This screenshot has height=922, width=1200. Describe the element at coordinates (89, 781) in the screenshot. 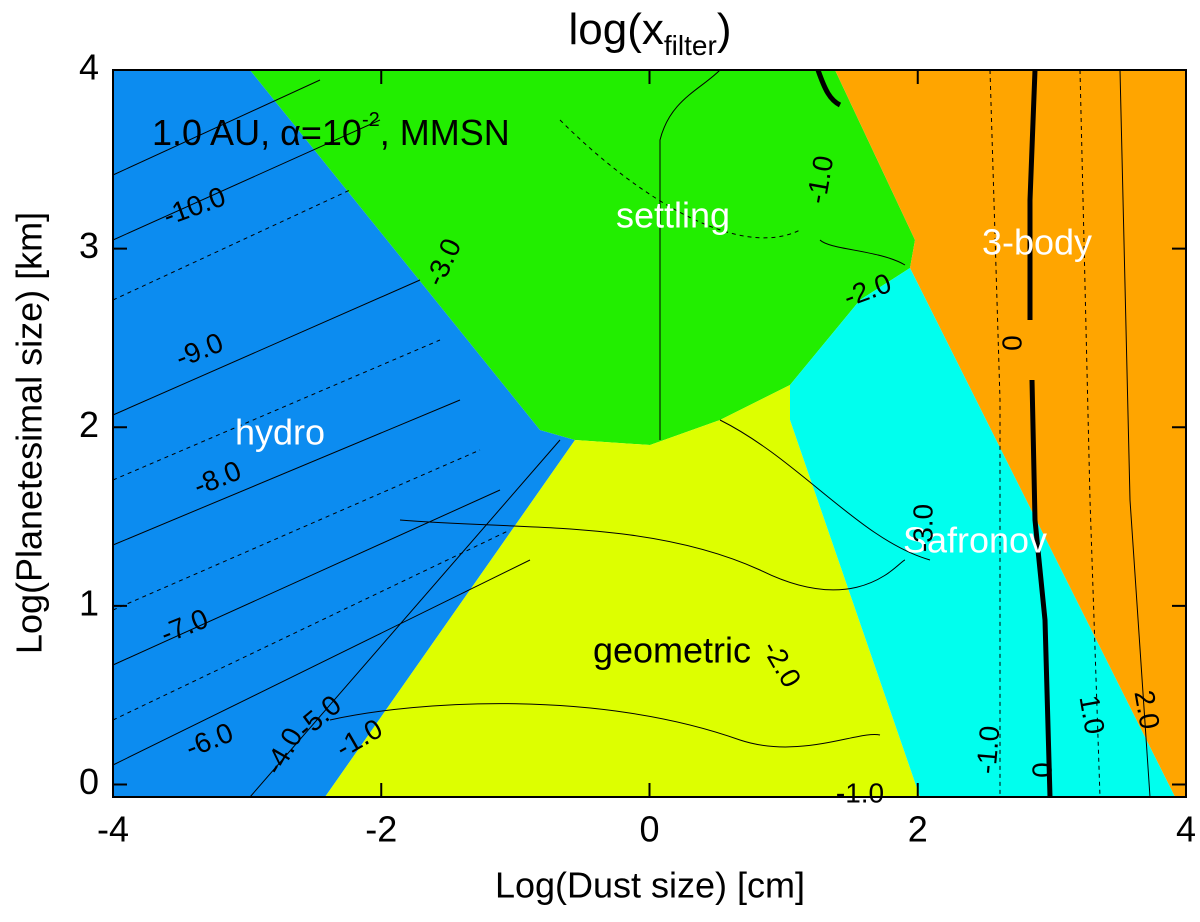

I see `y-tick-label: 0` at that location.